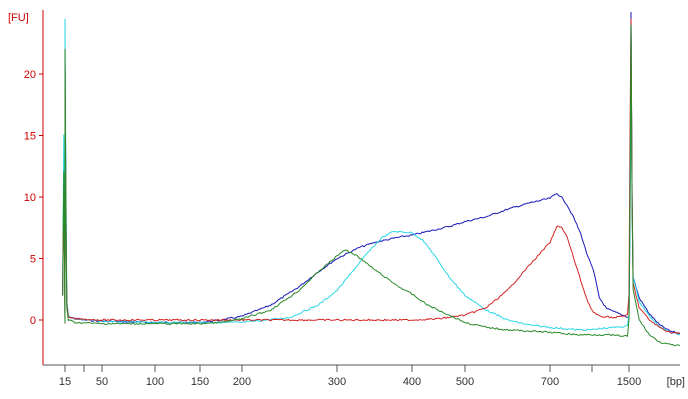  I want to click on x-ticks: 15 50 100 150 200 300 400 500 700 1500, so click(350, 376).